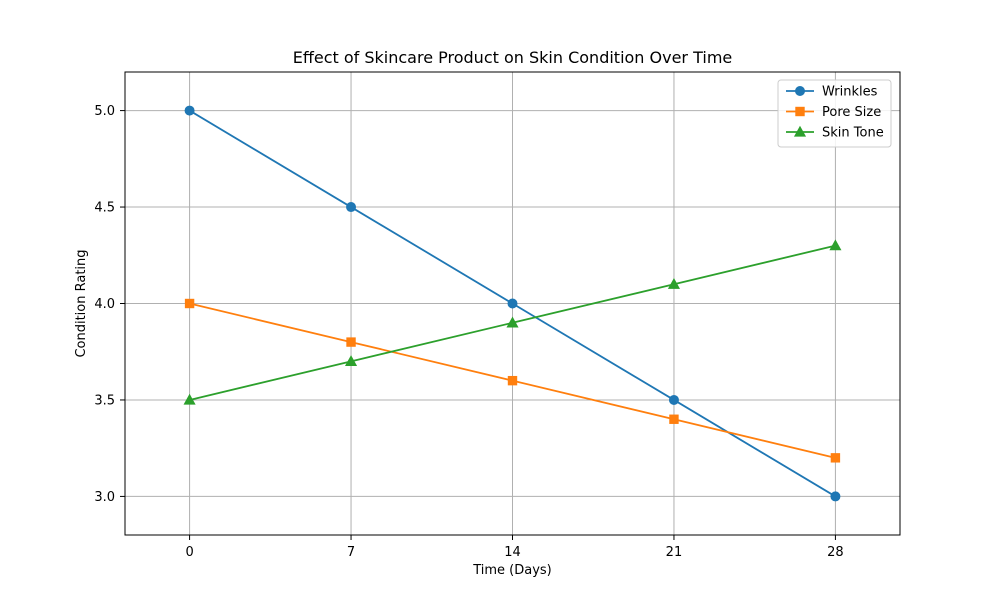 The width and height of the screenshot is (1000, 600). I want to click on legend-item-2: Skin Tone, so click(835, 133).